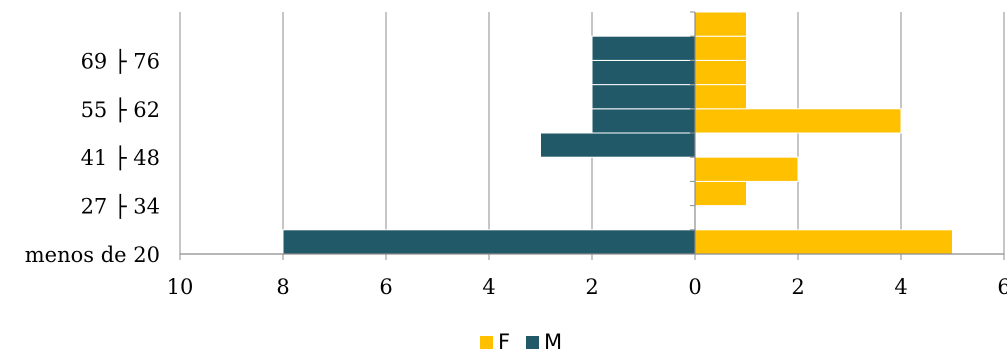  I want to click on legend-swatch-m, so click(532, 342).